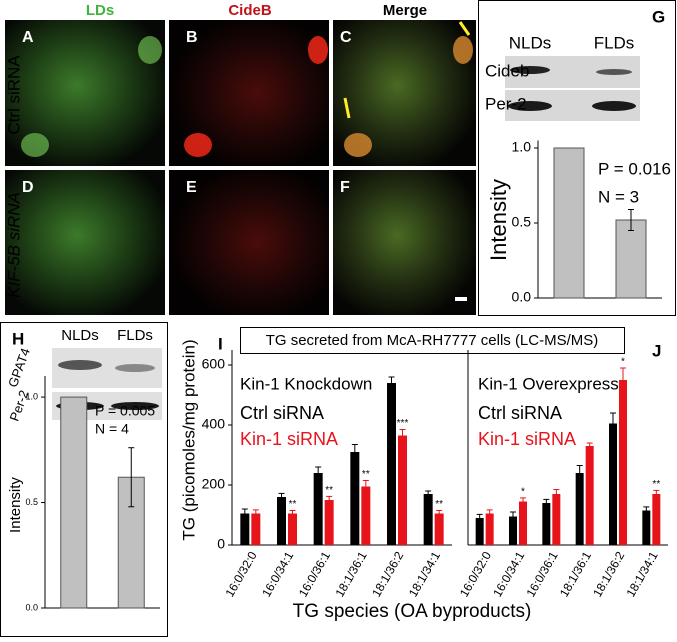 This screenshot has height=642, width=677. I want to click on chart-title: Kin-1 Knockdown, so click(306, 383).